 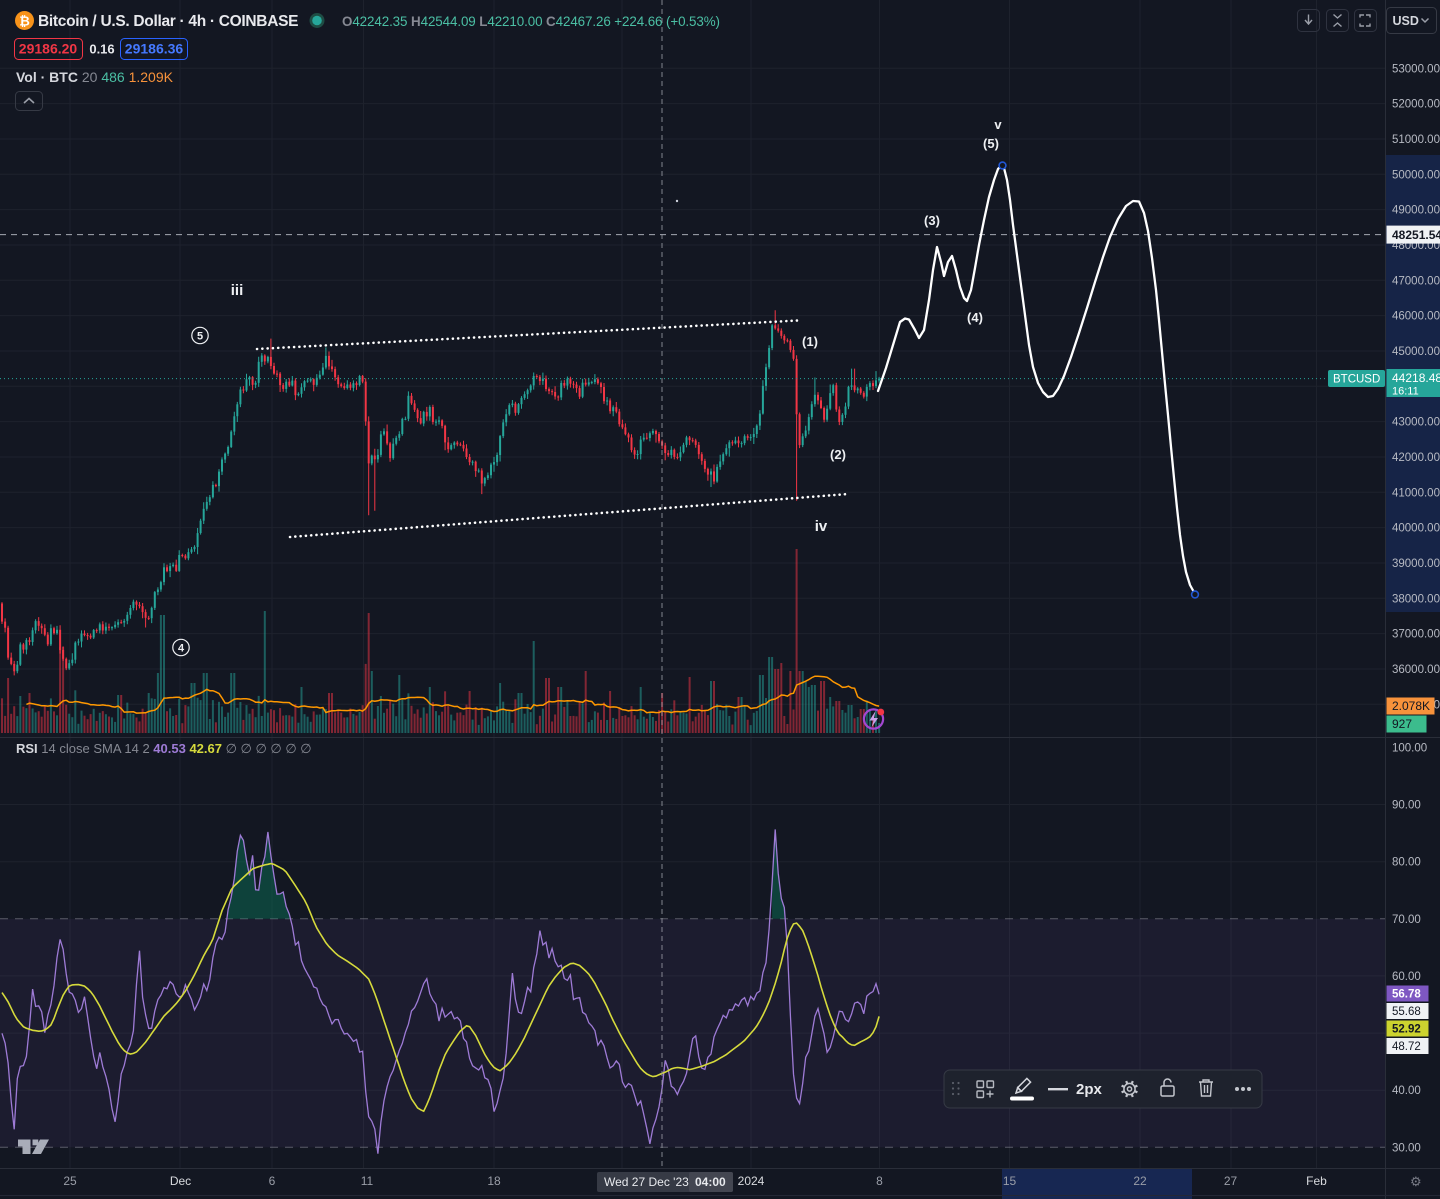 I want to click on svg-text: 37000.00, so click(x=1416, y=635).